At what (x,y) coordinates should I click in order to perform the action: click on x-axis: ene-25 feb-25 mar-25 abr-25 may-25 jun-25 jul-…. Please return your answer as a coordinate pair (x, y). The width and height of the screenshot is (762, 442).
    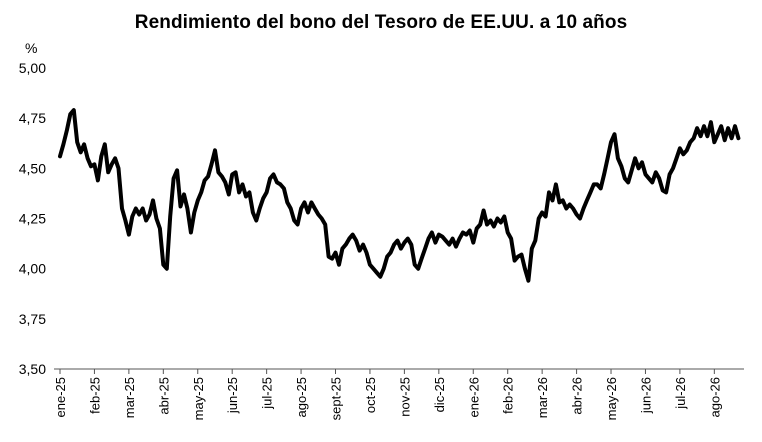
    Looking at the image, I should click on (387, 394).